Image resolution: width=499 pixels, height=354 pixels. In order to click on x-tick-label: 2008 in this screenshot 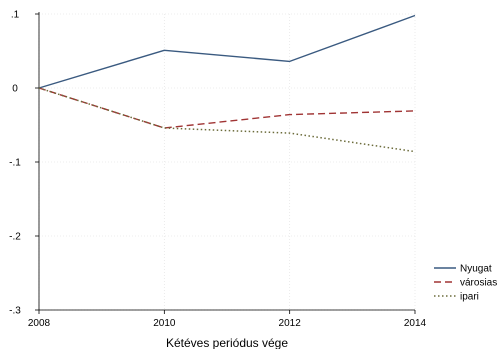, I will do `click(39, 323)`.